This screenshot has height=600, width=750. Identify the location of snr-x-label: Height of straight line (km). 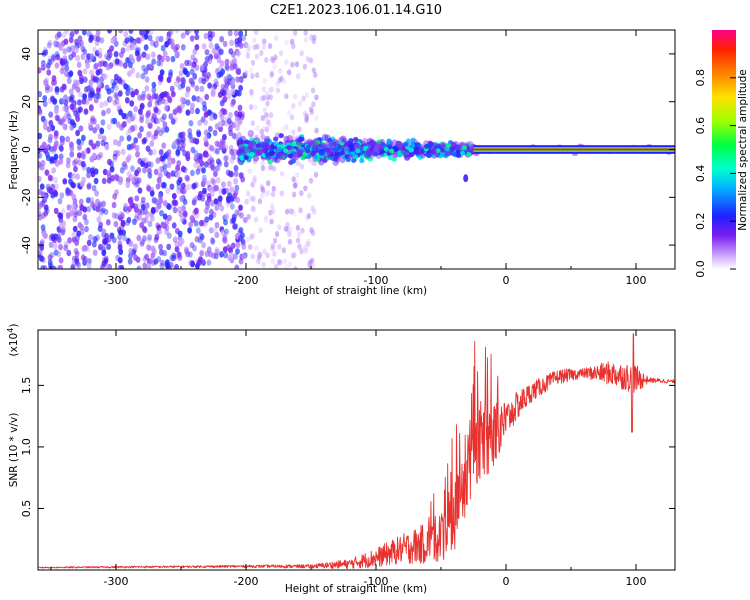
(356, 589).